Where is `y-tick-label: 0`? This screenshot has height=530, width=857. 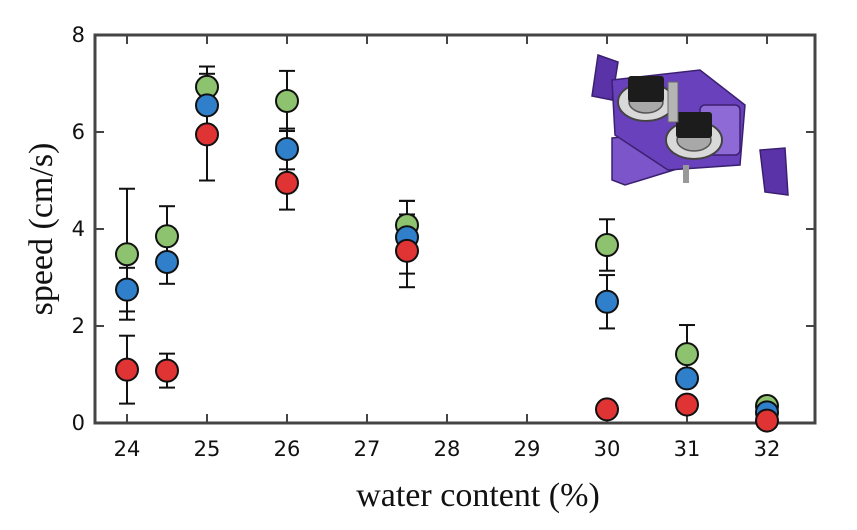
y-tick-label: 0 is located at coordinates (78, 423).